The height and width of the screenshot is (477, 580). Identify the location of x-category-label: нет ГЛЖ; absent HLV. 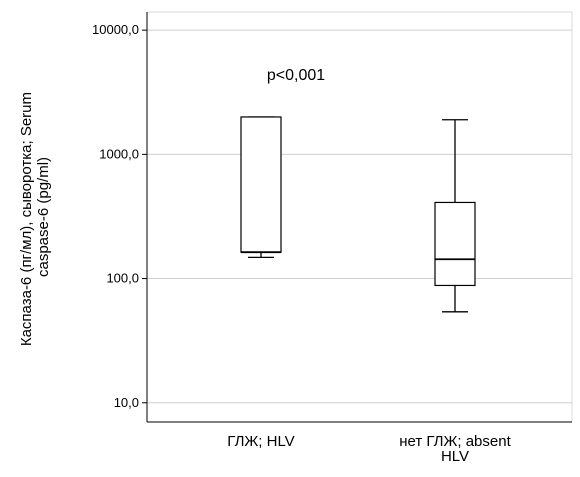
(455, 449).